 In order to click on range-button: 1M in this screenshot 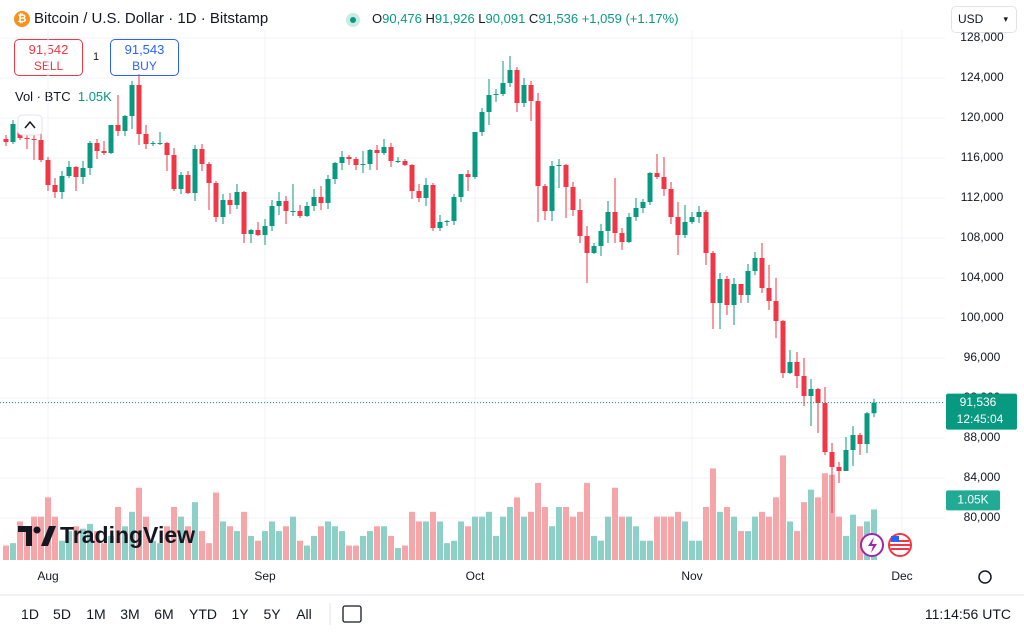, I will do `click(96, 614)`.